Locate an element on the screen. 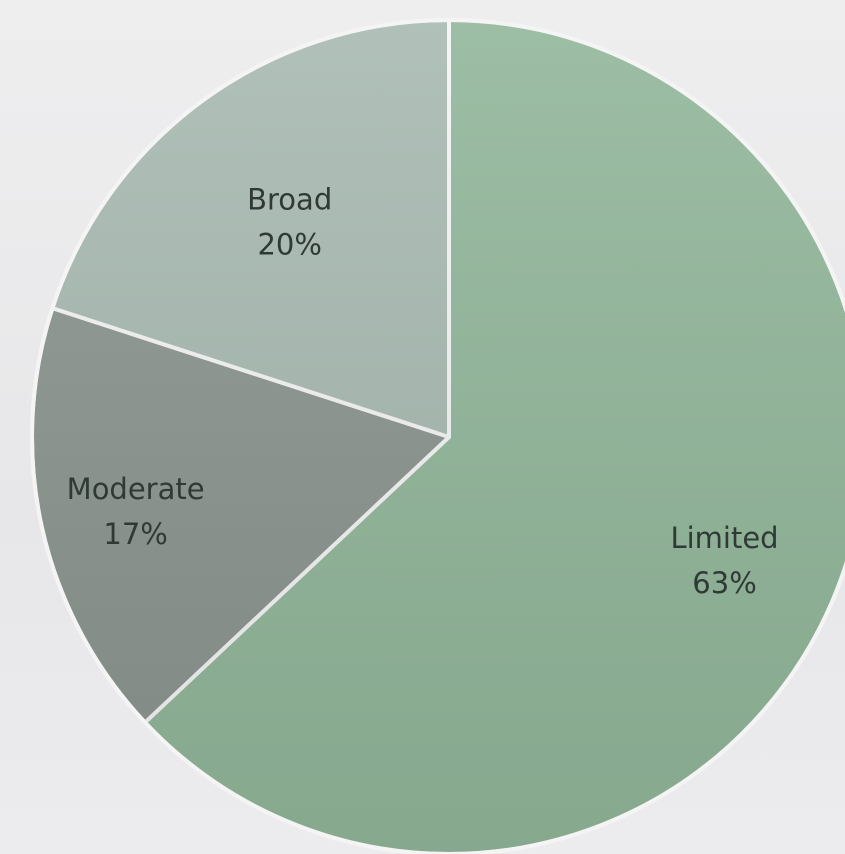  slice-percent-broad: 20% is located at coordinates (289, 245).